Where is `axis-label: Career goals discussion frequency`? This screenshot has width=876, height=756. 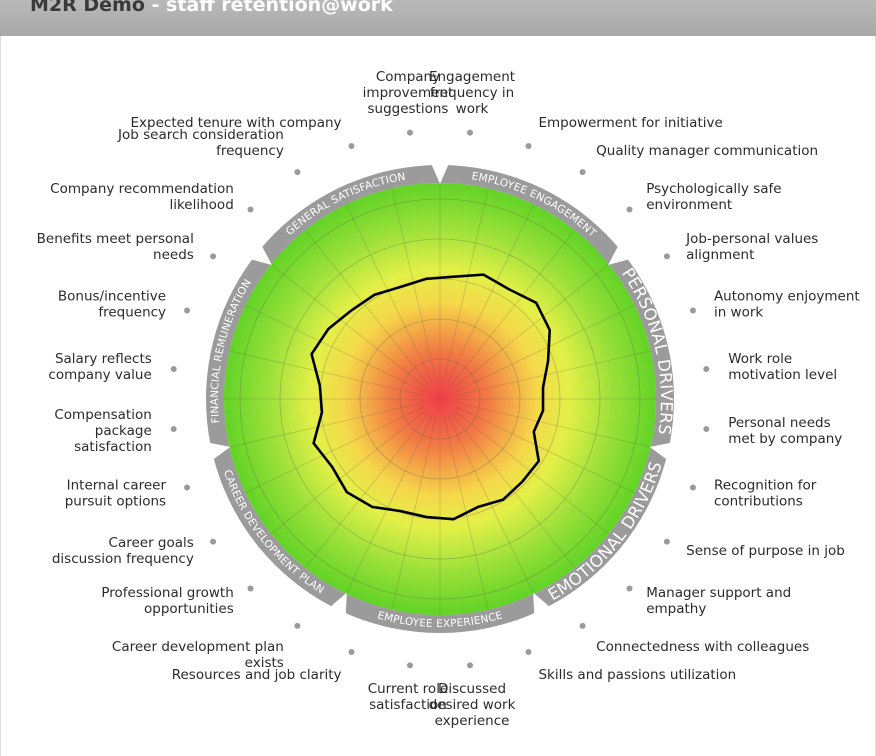
axis-label: Career goals discussion frequency is located at coordinates (123, 551).